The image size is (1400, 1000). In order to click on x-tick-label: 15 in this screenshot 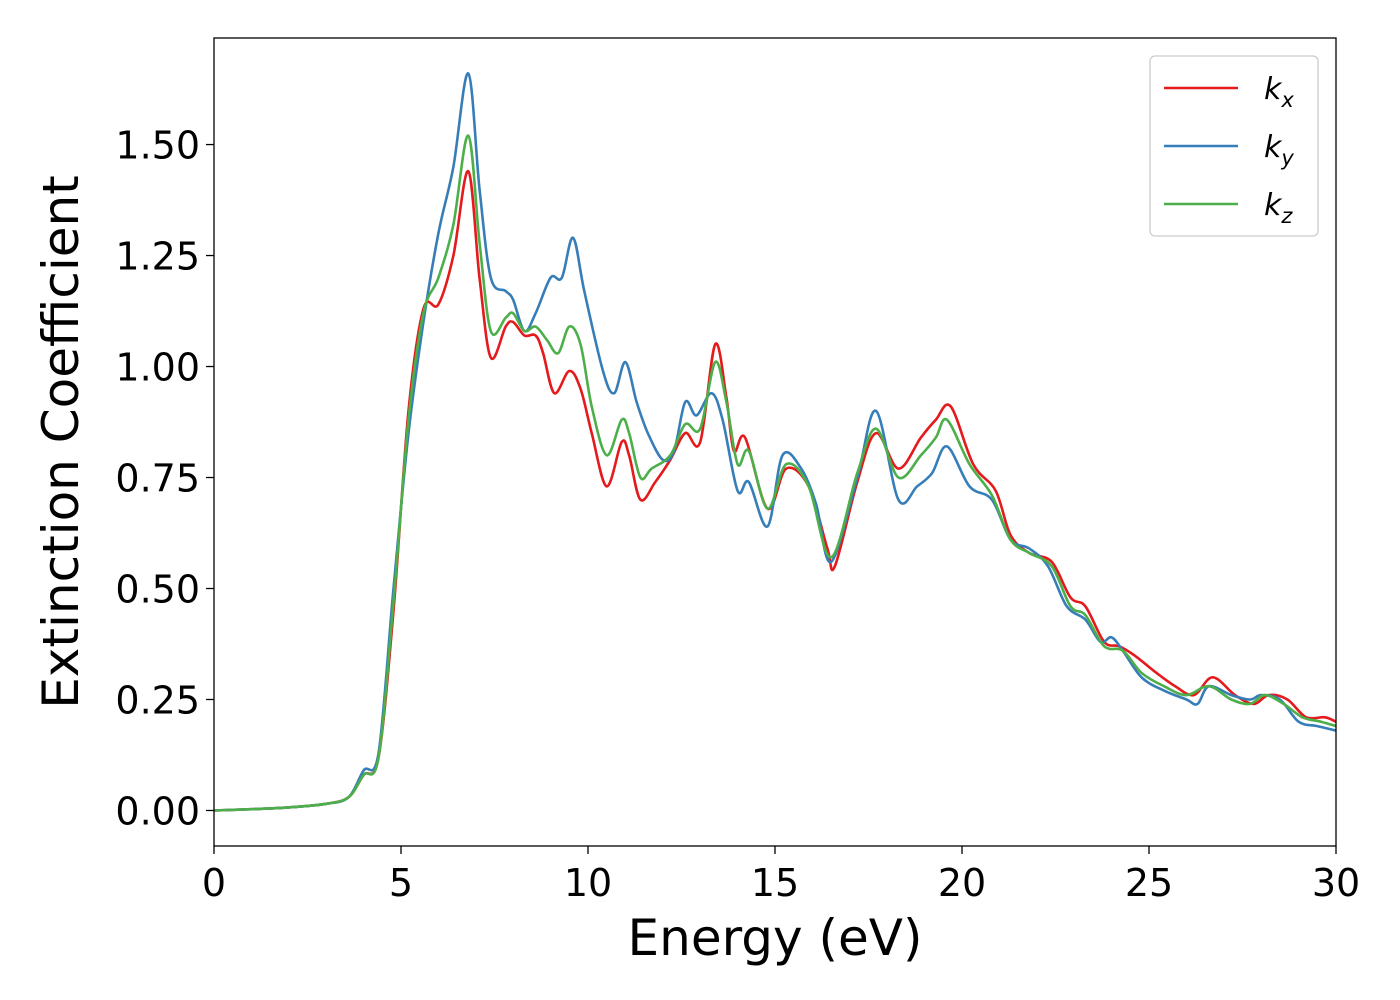, I will do `click(775, 883)`.